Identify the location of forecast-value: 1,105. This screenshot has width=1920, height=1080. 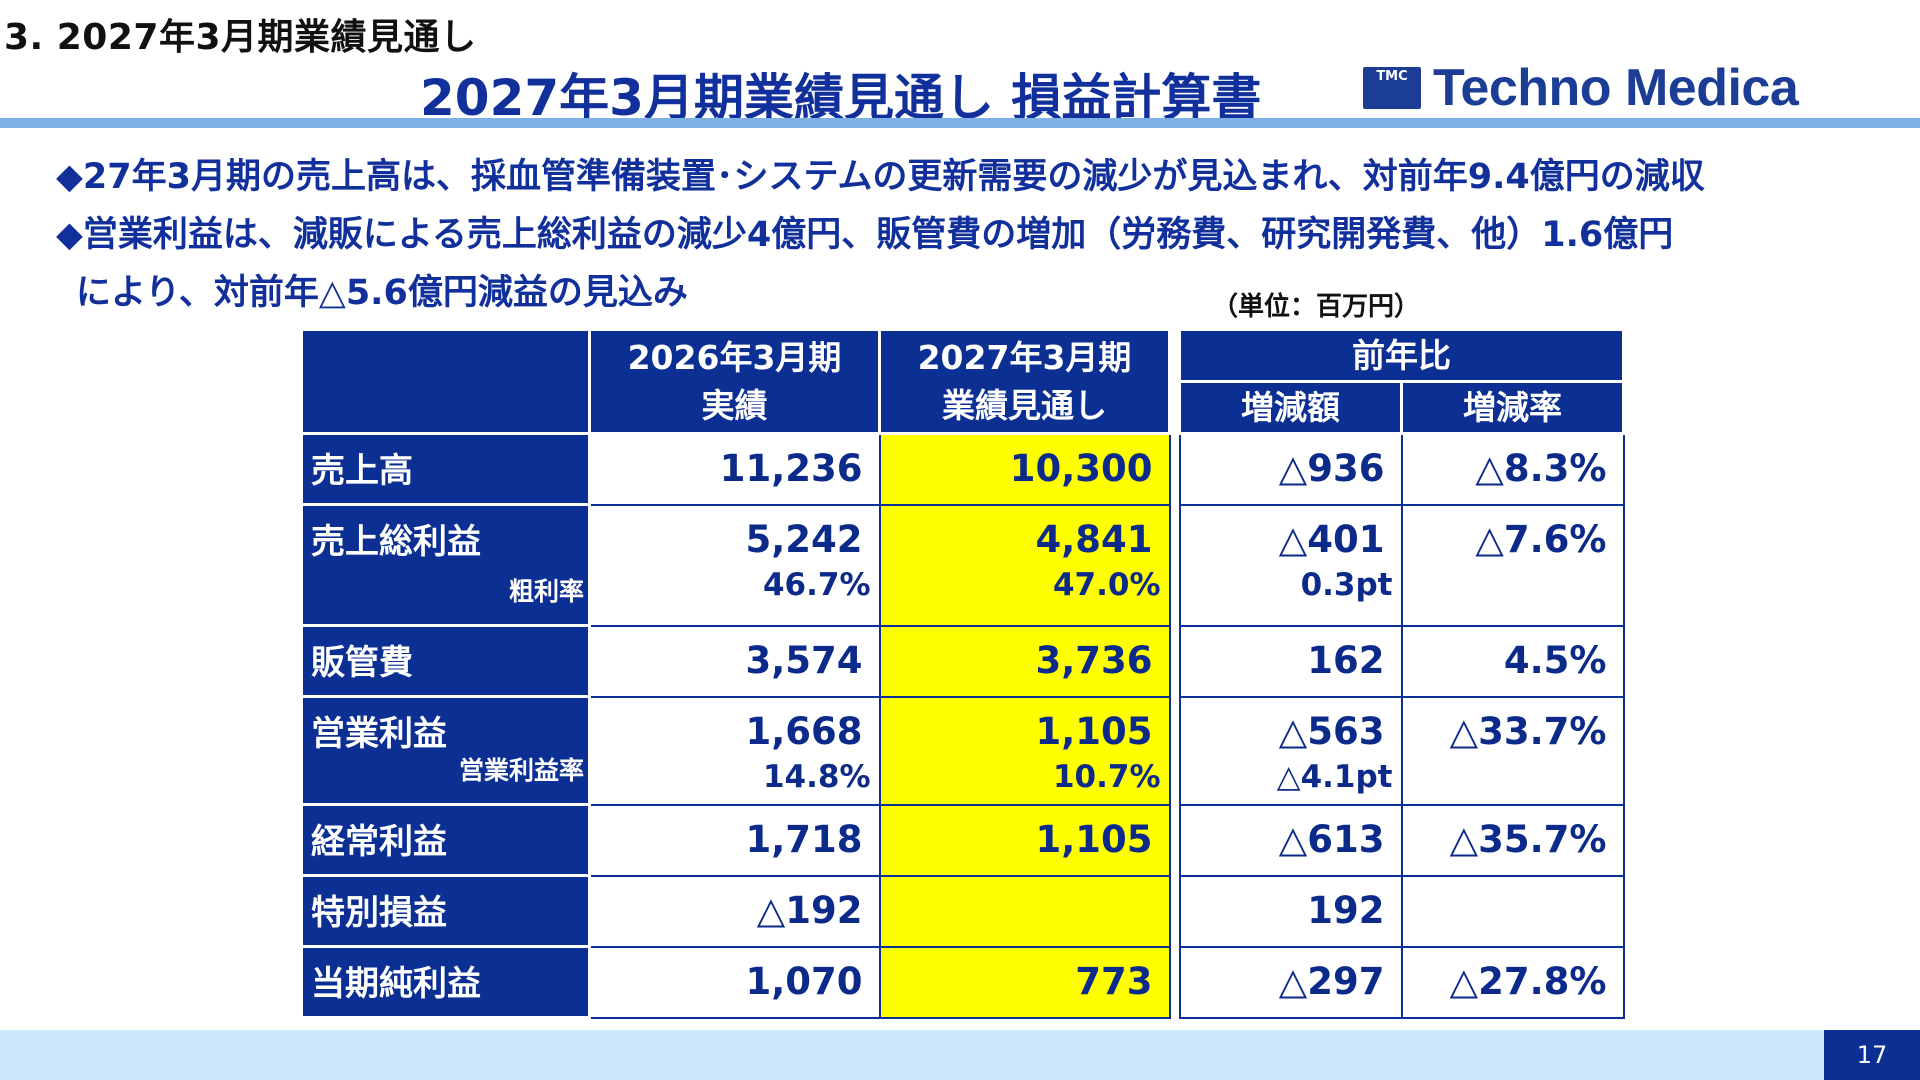
(1024, 840).